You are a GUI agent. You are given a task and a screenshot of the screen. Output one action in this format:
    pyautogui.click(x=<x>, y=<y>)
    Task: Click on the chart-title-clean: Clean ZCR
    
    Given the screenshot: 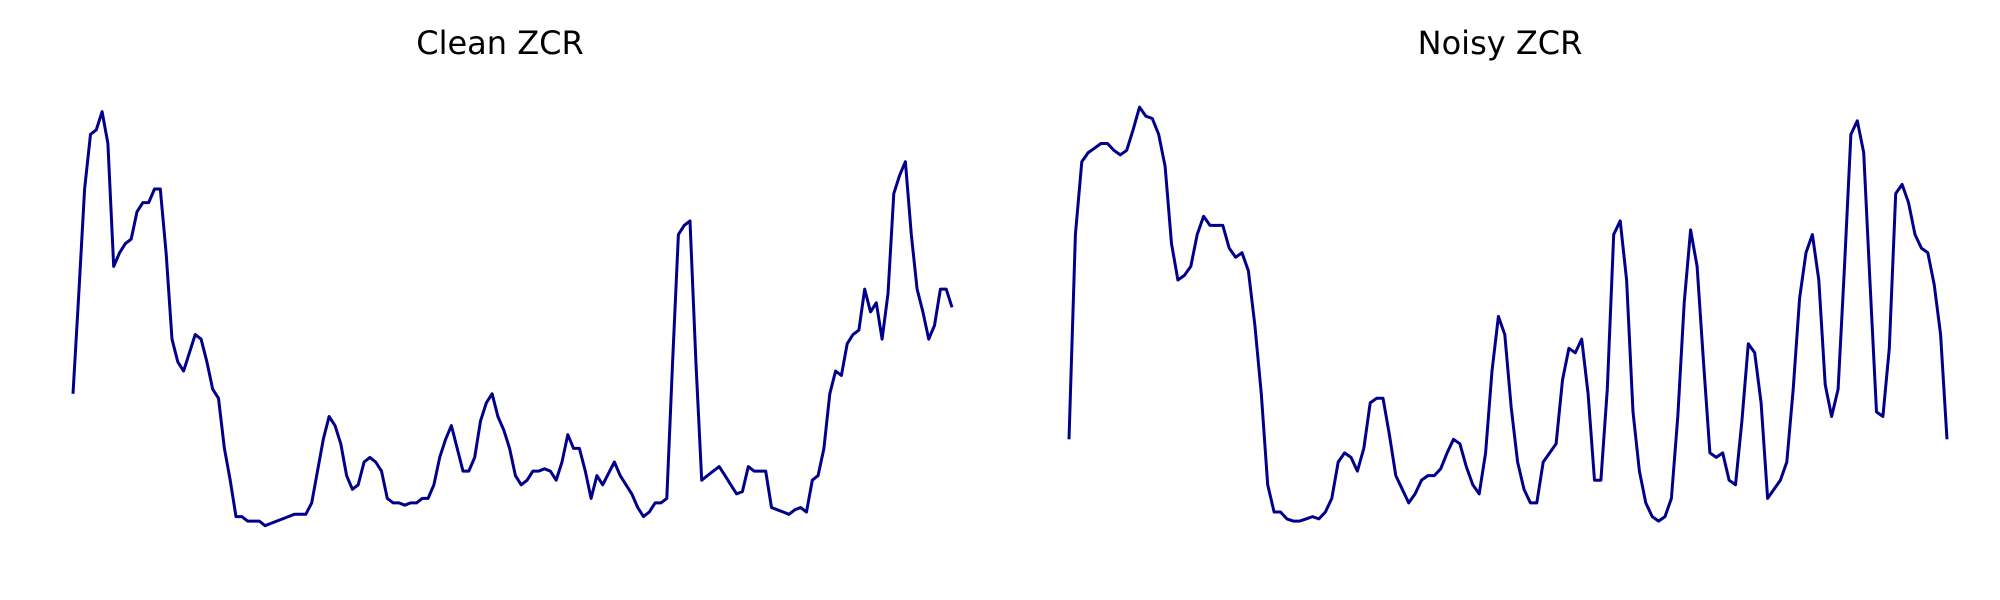 What is the action you would take?
    pyautogui.click(x=500, y=43)
    